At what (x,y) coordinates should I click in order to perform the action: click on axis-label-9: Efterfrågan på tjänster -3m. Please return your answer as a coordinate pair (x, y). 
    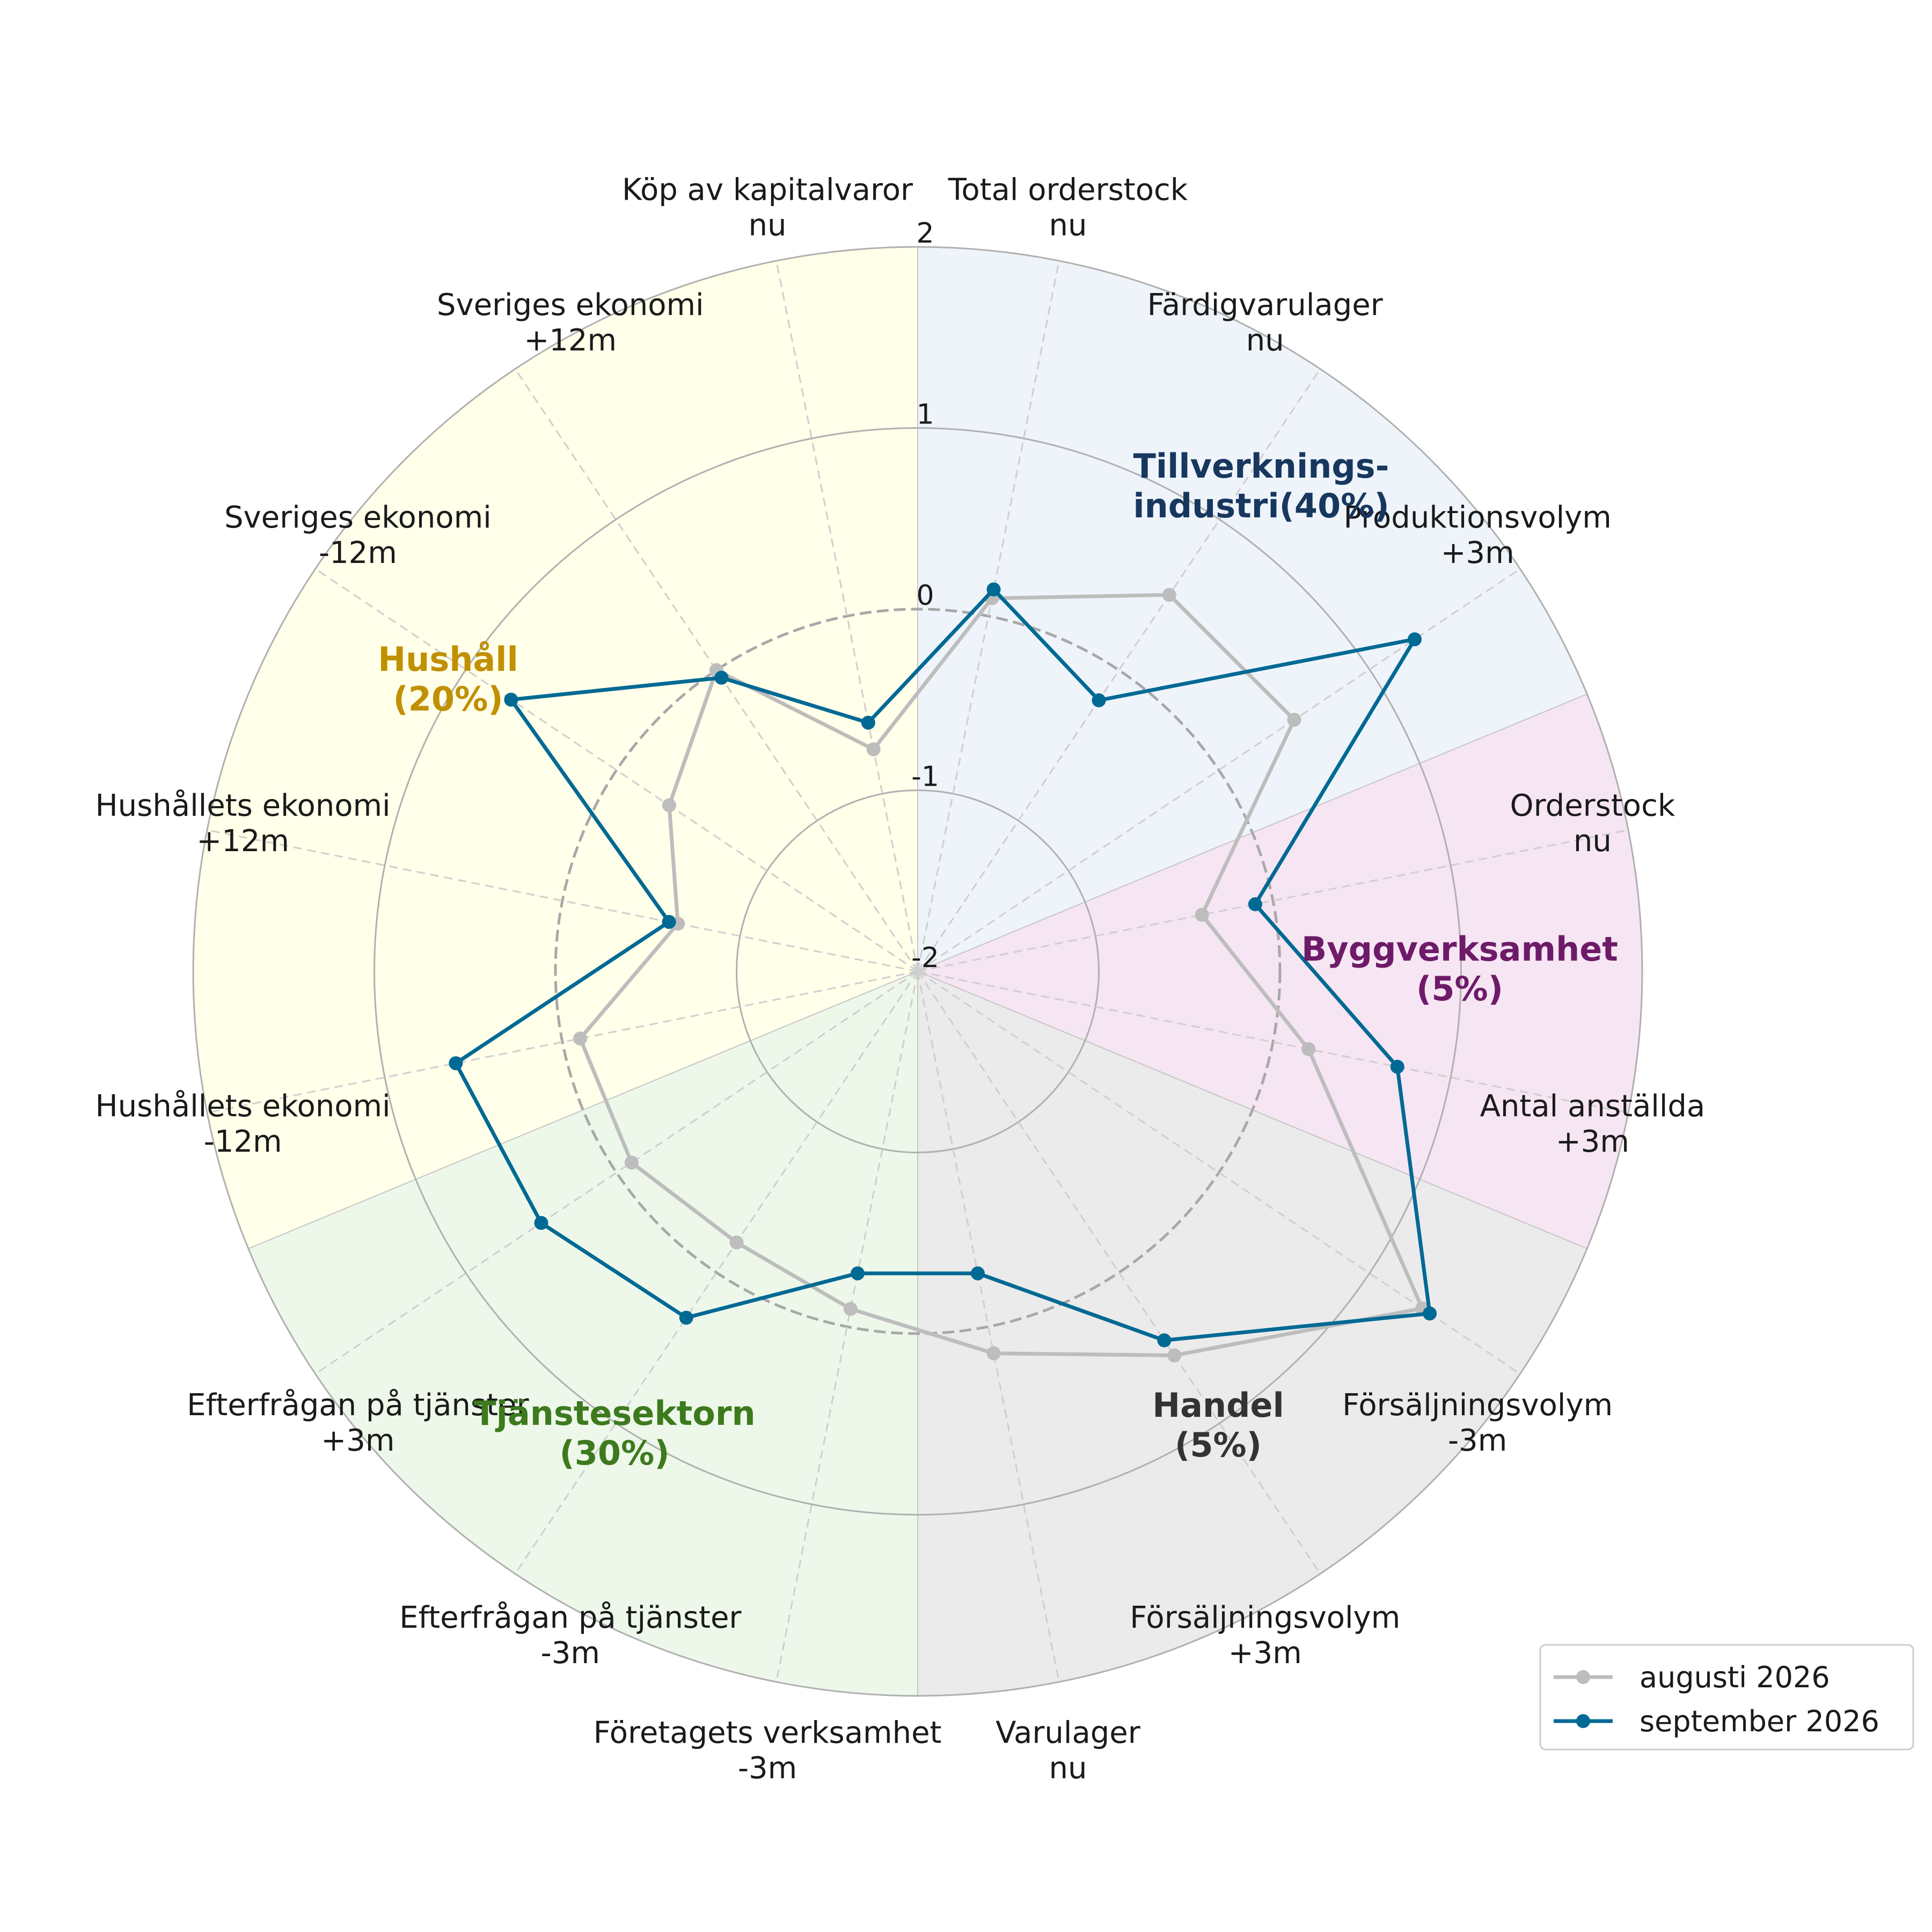
    Looking at the image, I should click on (570, 1635).